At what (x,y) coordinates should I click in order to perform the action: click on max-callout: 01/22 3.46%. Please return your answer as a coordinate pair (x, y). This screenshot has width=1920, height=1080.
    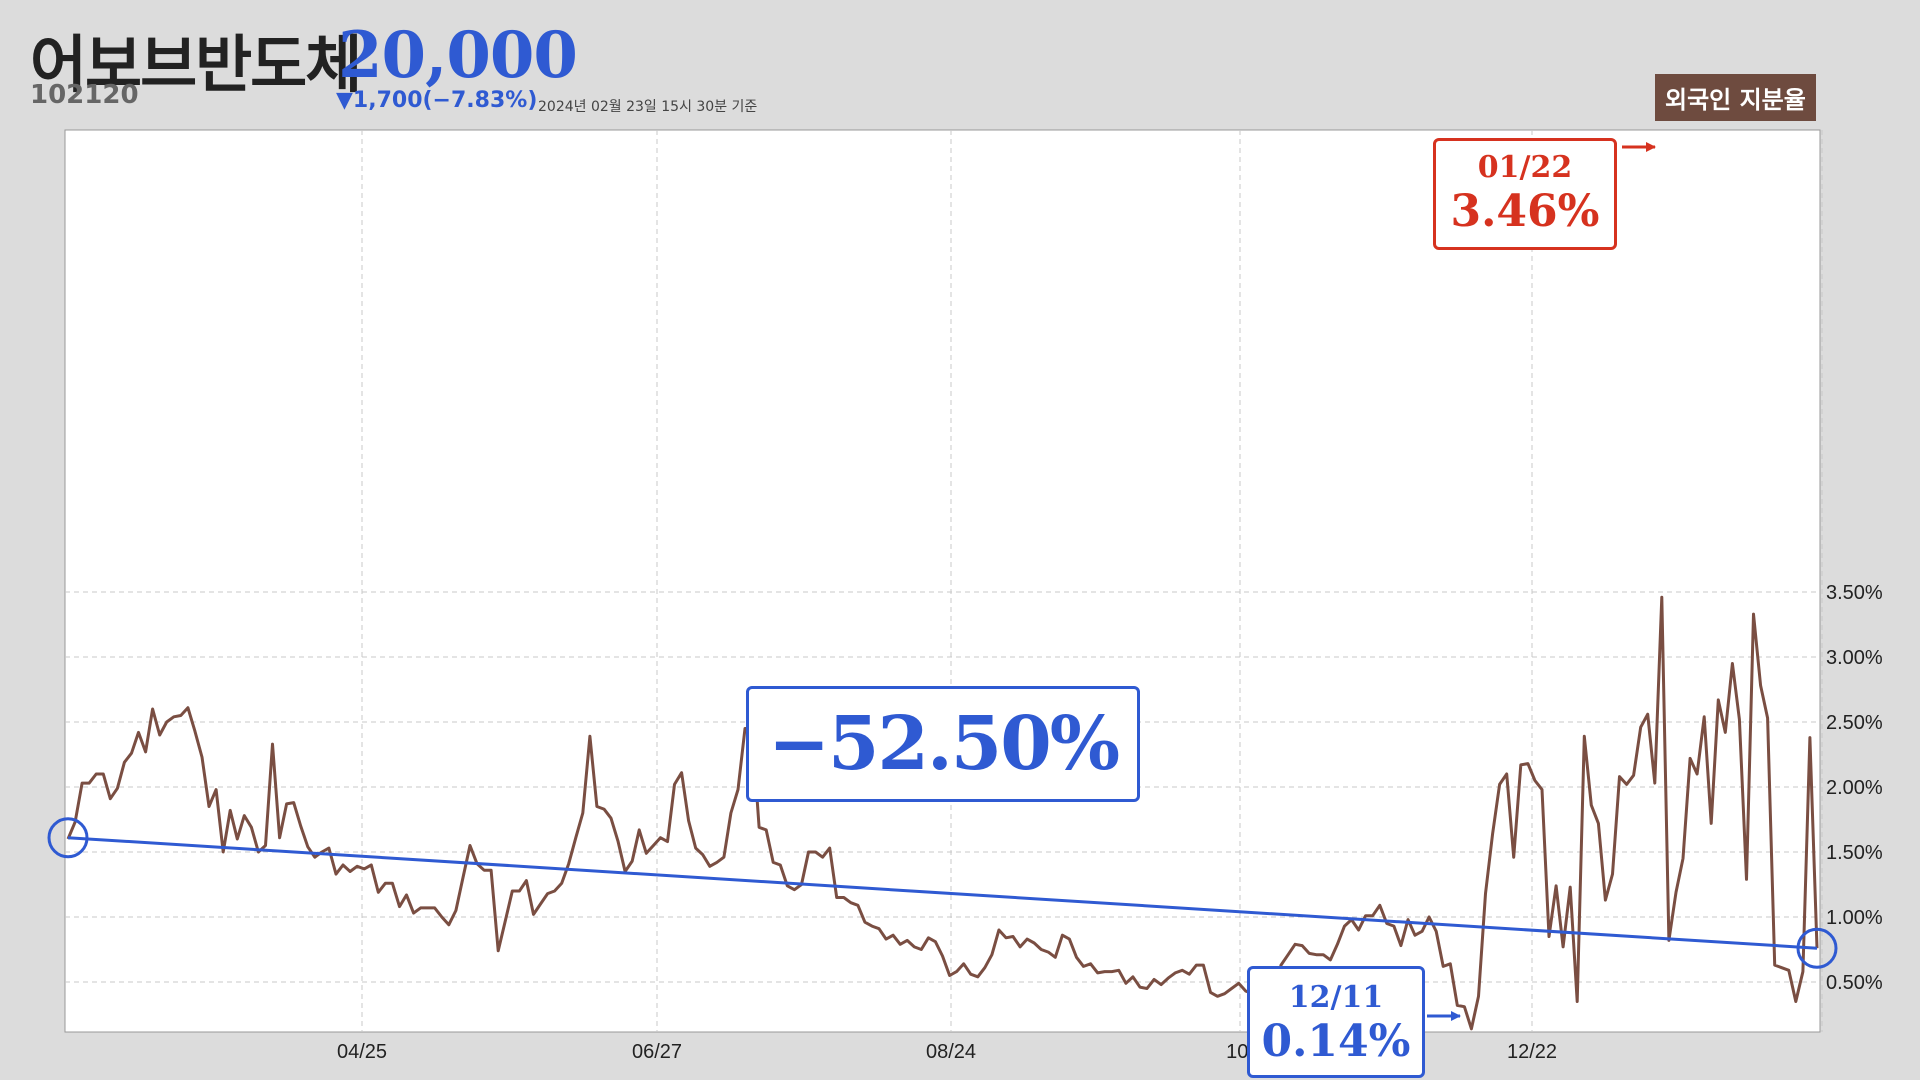
    Looking at the image, I should click on (1525, 194).